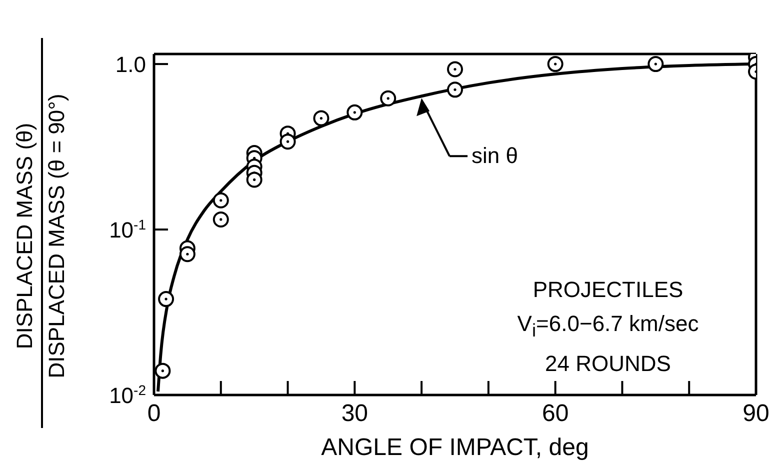 This screenshot has width=778, height=471. I want to click on y-tick-label: 10$^{-1}$, so click(127, 229).